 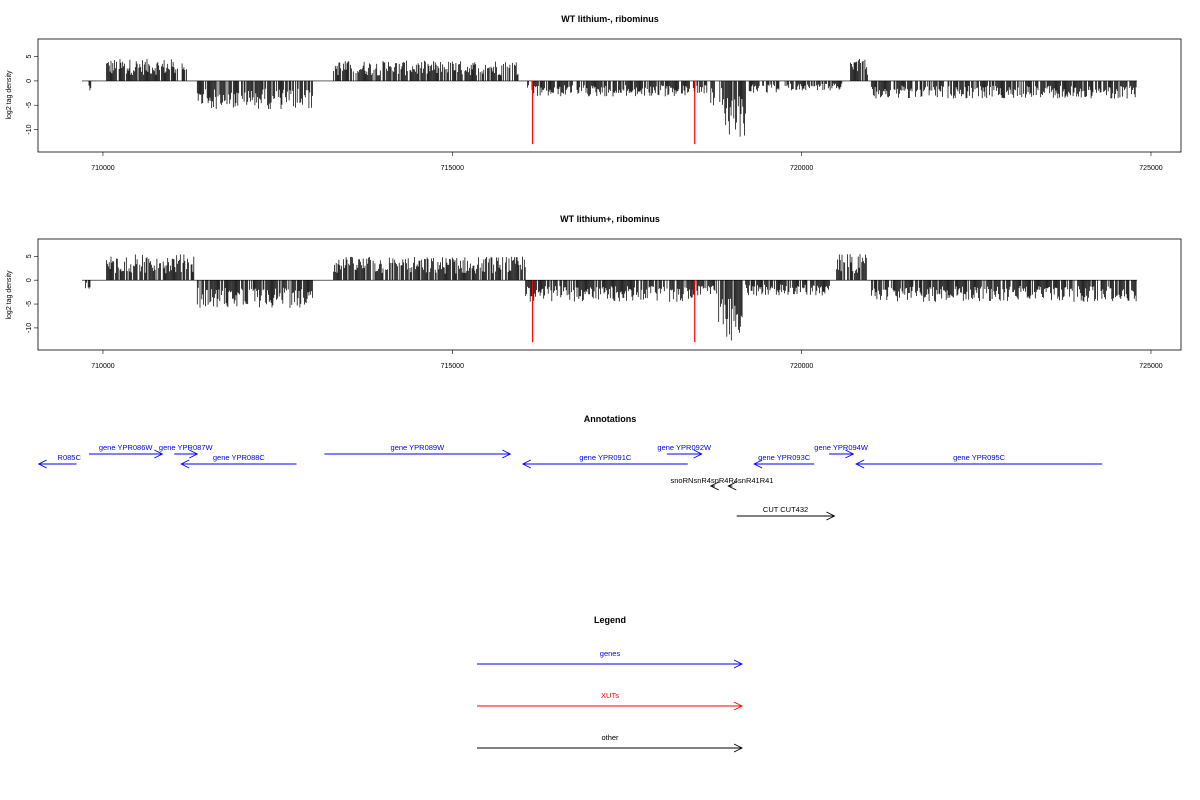 What do you see at coordinates (784, 457) in the screenshot?
I see `feature-label: gene YPR093C` at bounding box center [784, 457].